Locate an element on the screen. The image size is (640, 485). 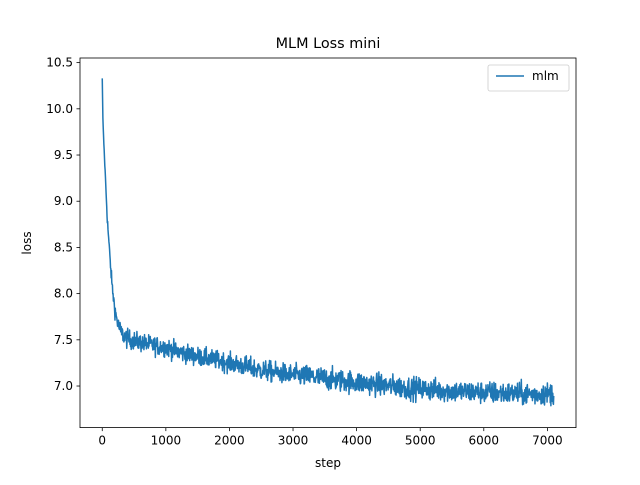
x-axis-label: step is located at coordinates (328, 463).